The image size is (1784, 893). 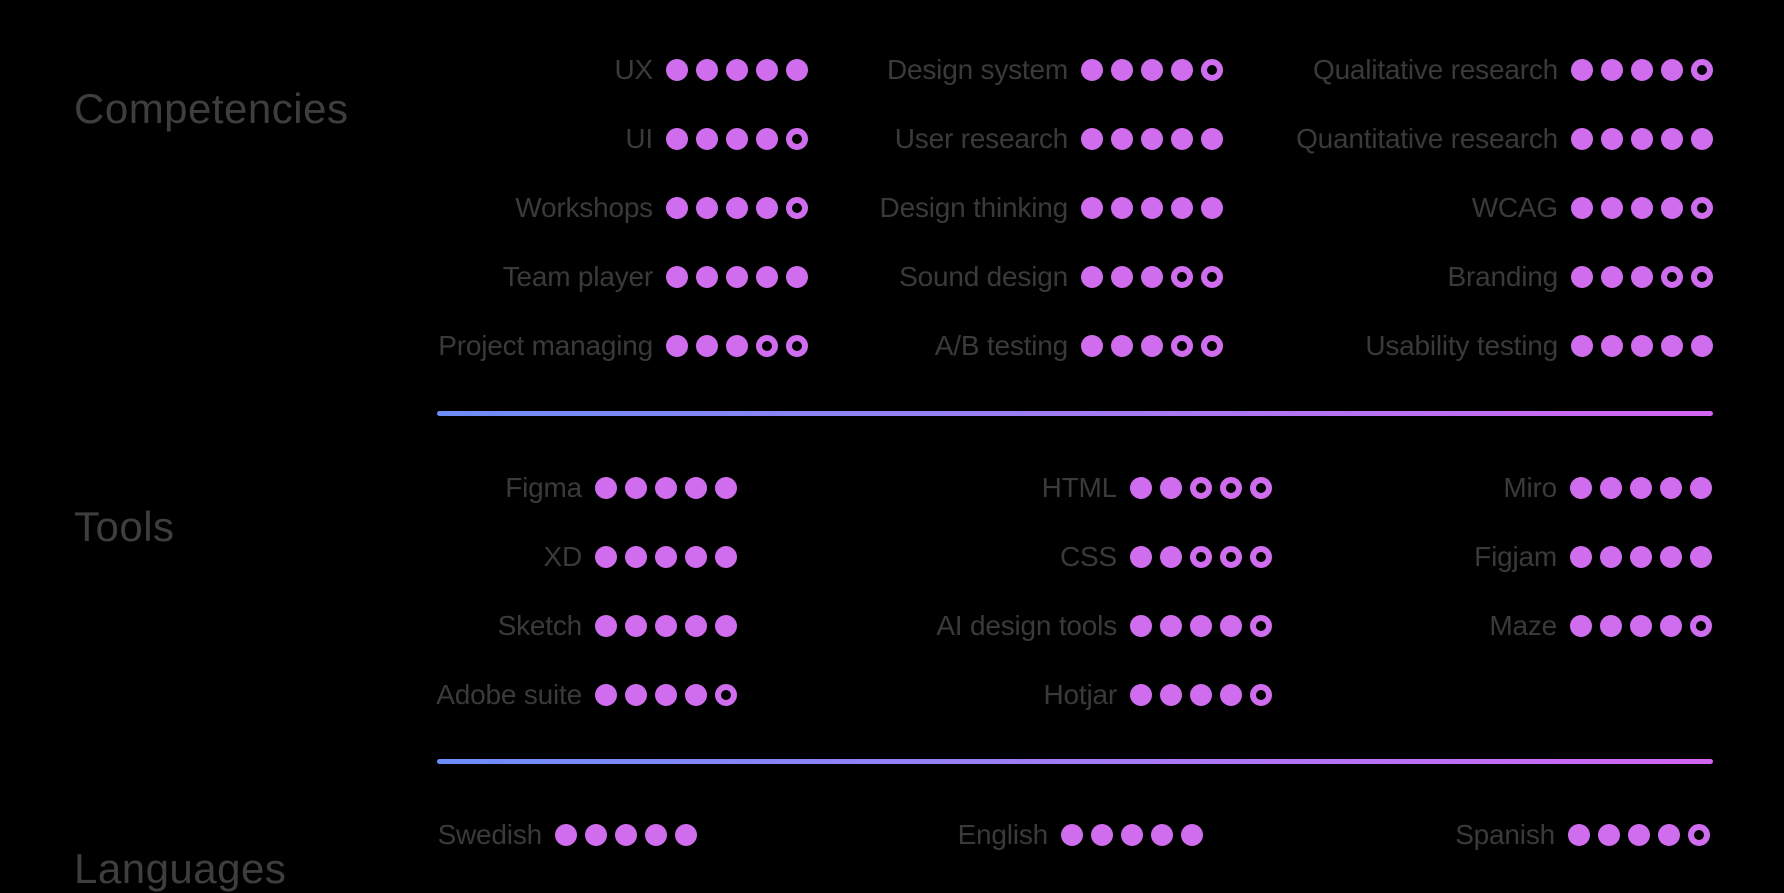 I want to click on skill-row: Qualitative research, so click(x=1468, y=69).